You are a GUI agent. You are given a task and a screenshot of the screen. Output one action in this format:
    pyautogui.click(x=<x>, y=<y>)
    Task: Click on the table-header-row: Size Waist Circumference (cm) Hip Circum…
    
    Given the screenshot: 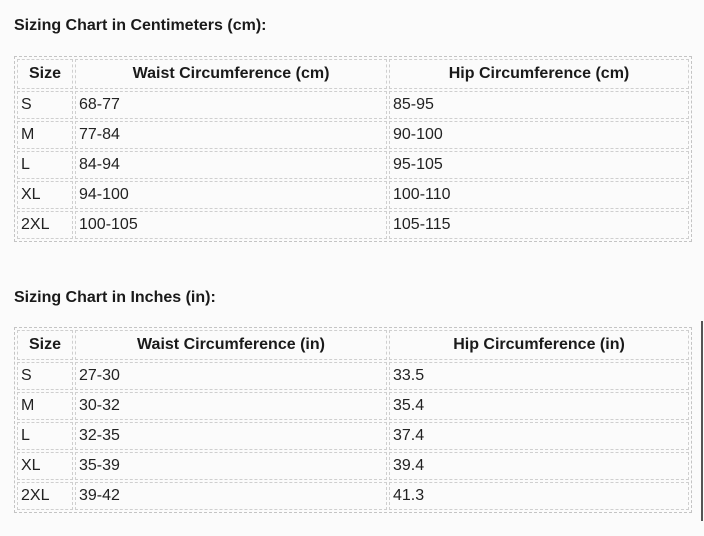 What is the action you would take?
    pyautogui.click(x=353, y=74)
    